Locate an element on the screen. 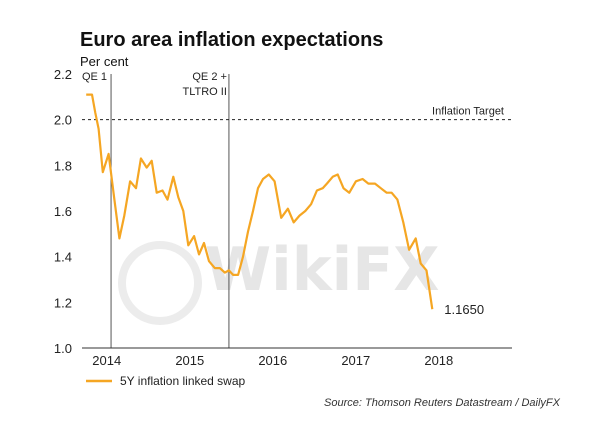 This screenshot has width=590, height=434. legend: 5Y inflation linked swap is located at coordinates (166, 381).